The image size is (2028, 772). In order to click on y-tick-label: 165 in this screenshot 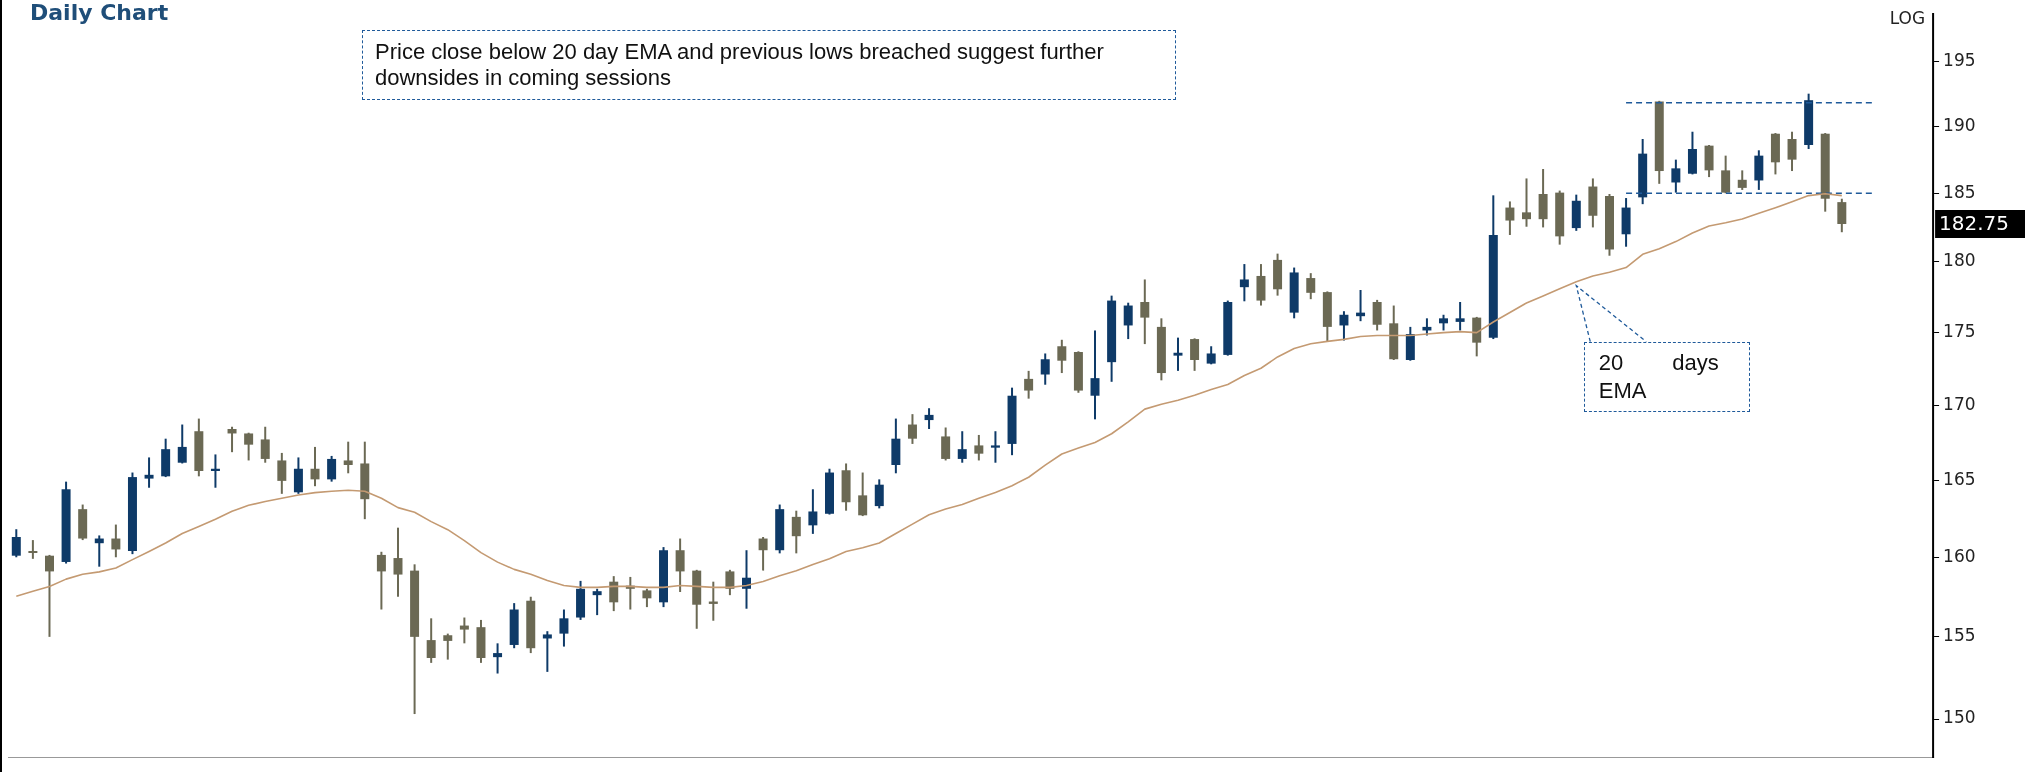, I will do `click(1959, 478)`.